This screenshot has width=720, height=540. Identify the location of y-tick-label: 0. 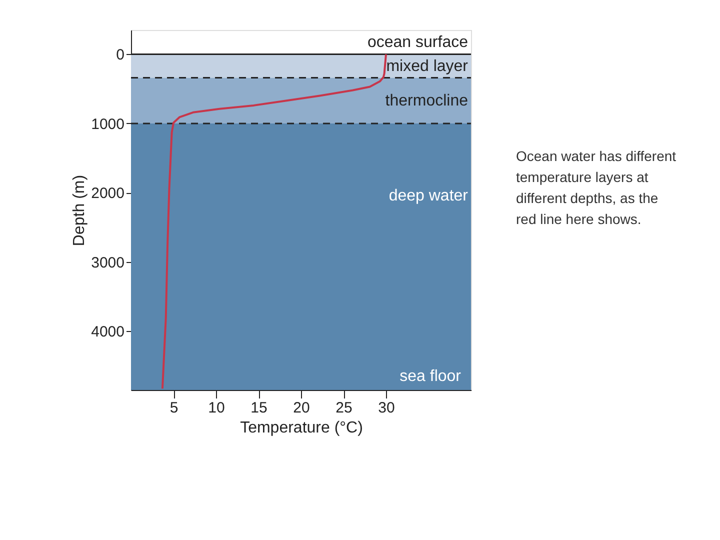
(120, 55).